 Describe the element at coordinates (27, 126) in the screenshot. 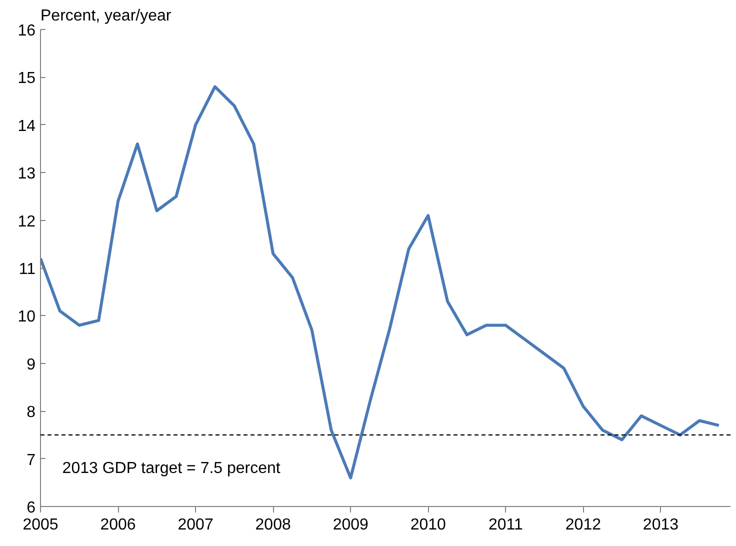

I see `y-tick-label: 14` at that location.